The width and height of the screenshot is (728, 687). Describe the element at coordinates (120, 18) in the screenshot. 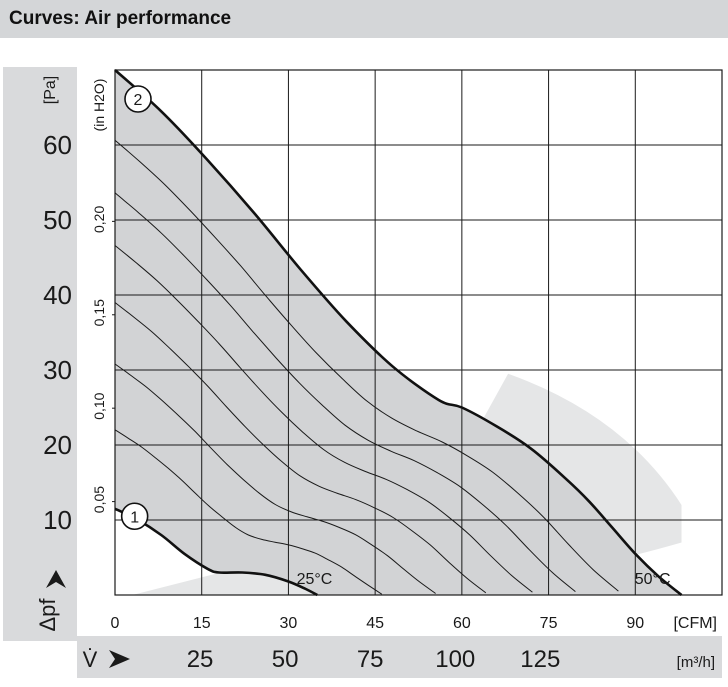

I see `section-title: Curves: Air performance` at that location.